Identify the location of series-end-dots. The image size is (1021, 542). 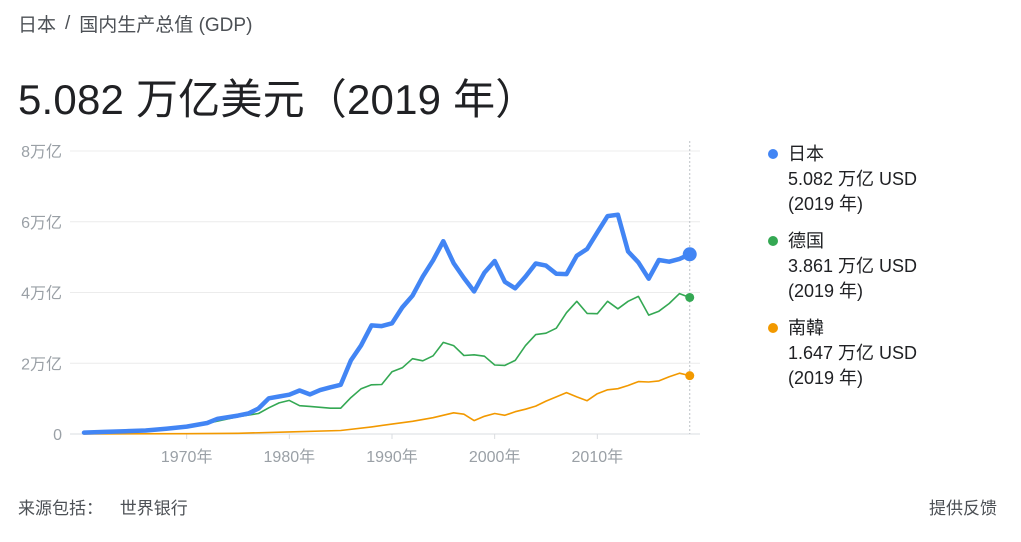
(689, 314).